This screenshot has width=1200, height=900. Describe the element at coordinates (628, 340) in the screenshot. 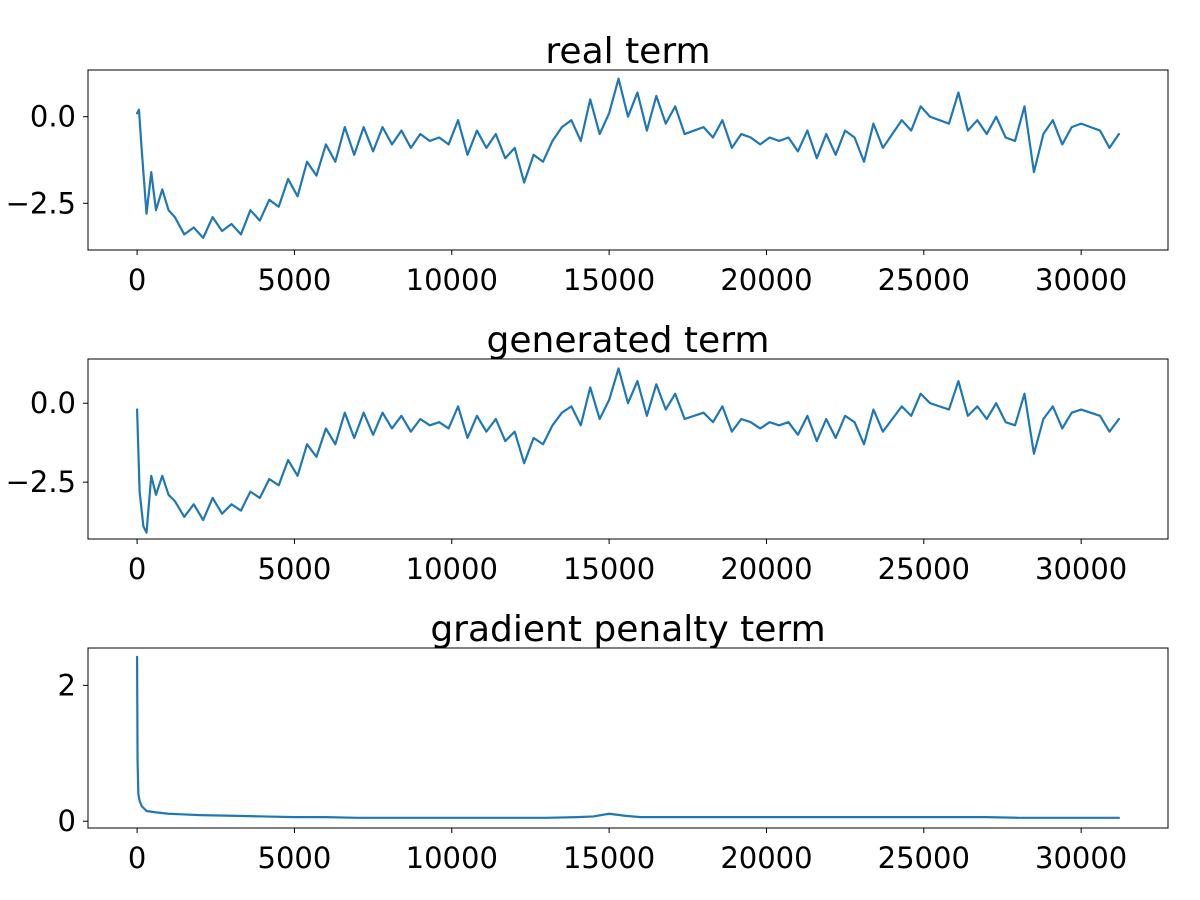

I see `chart-title: generated term` at that location.